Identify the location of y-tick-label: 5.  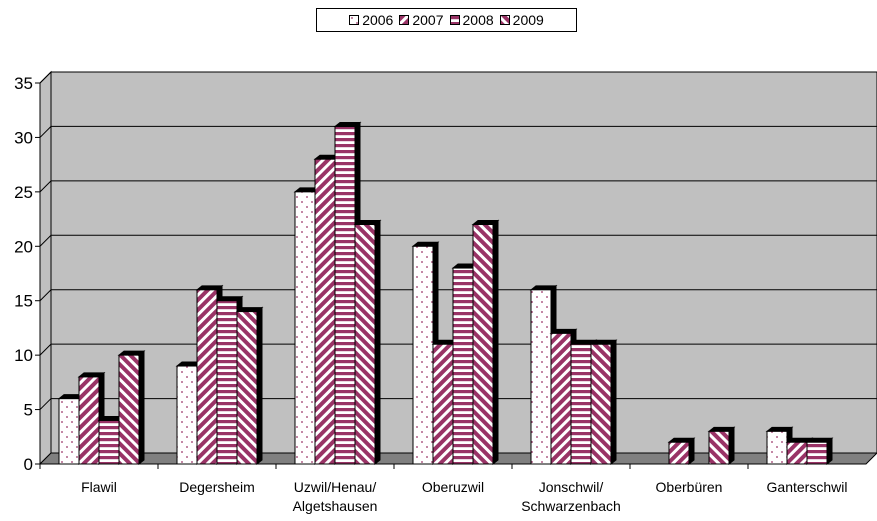
(28, 410).